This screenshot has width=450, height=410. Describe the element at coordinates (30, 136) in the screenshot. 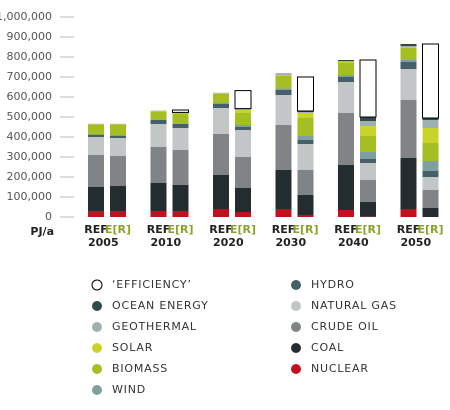

I see `y-tick-label: 400,000` at that location.